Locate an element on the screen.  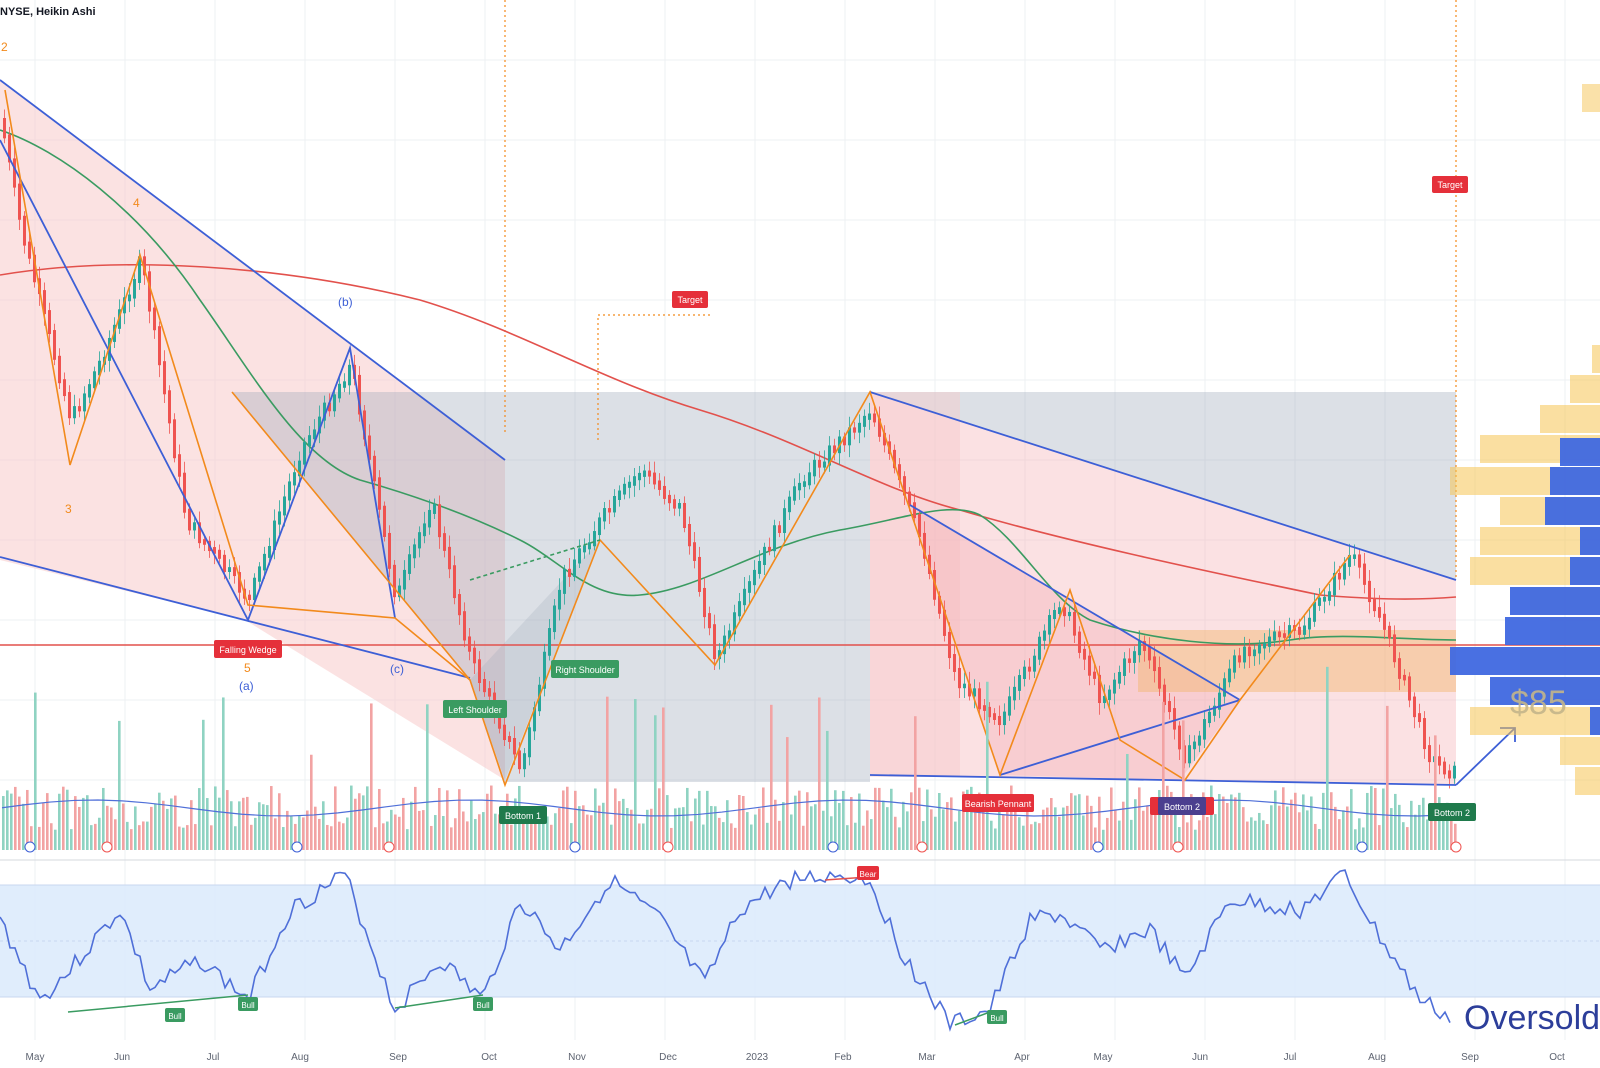
bearish-pennant-zone is located at coordinates (915, 584).